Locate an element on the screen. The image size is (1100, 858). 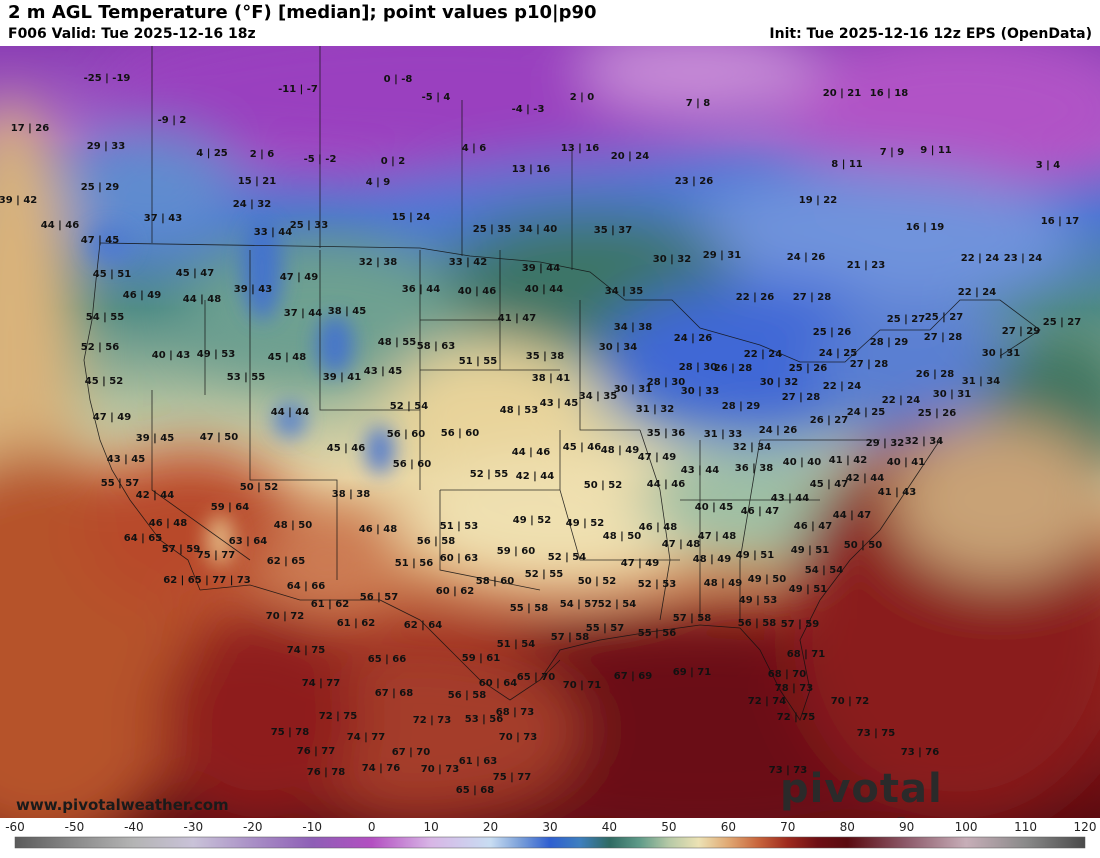
point-value-label: 78 | 73 is located at coordinates (794, 688).